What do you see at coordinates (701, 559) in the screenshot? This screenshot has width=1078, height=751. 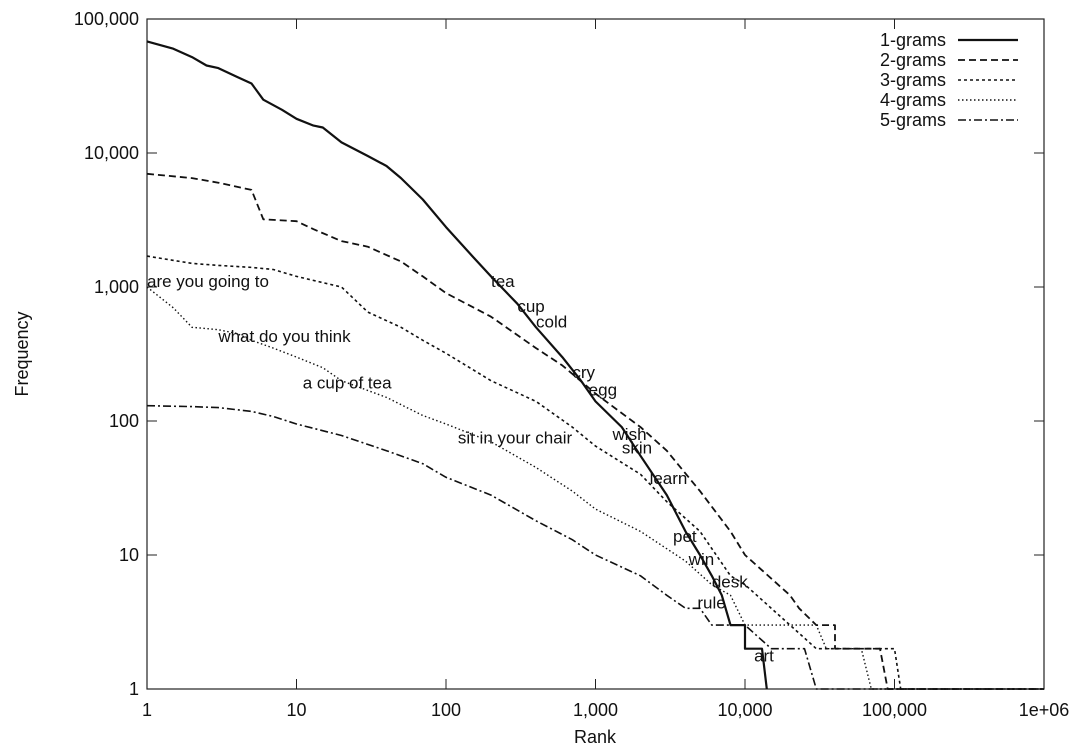 I see `annotation-label: win` at bounding box center [701, 559].